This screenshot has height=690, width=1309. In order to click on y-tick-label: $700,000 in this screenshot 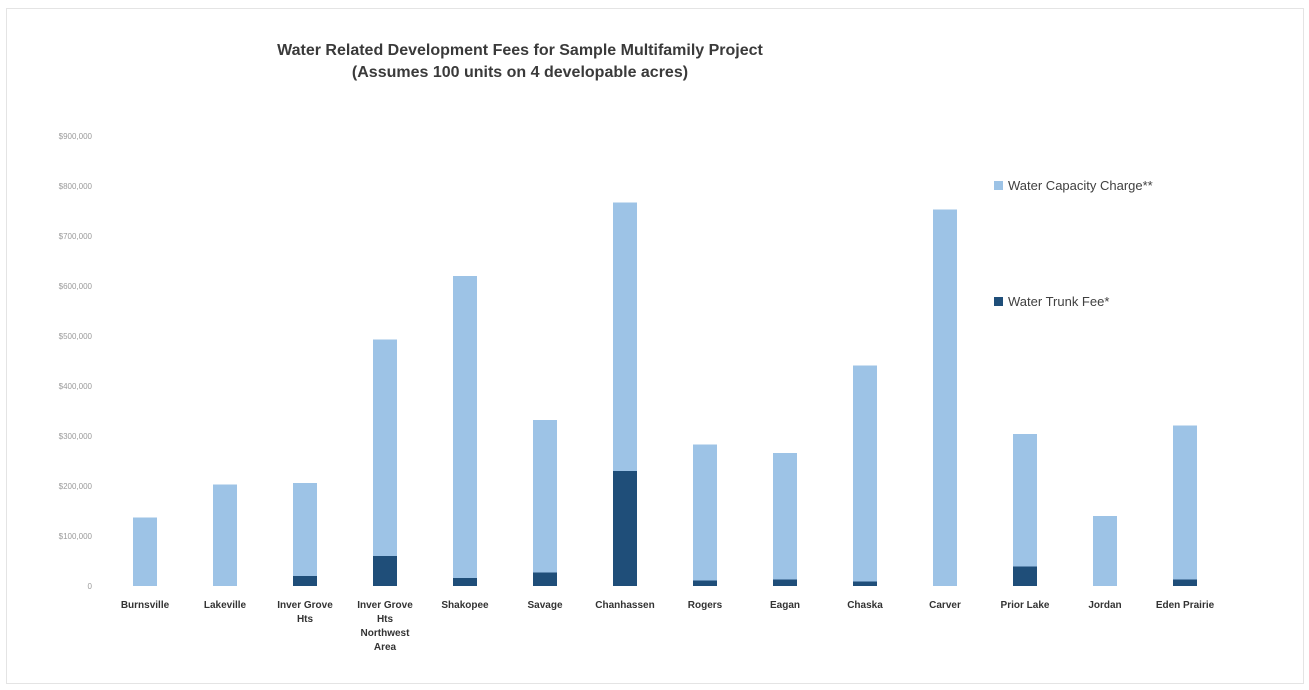, I will do `click(76, 236)`.